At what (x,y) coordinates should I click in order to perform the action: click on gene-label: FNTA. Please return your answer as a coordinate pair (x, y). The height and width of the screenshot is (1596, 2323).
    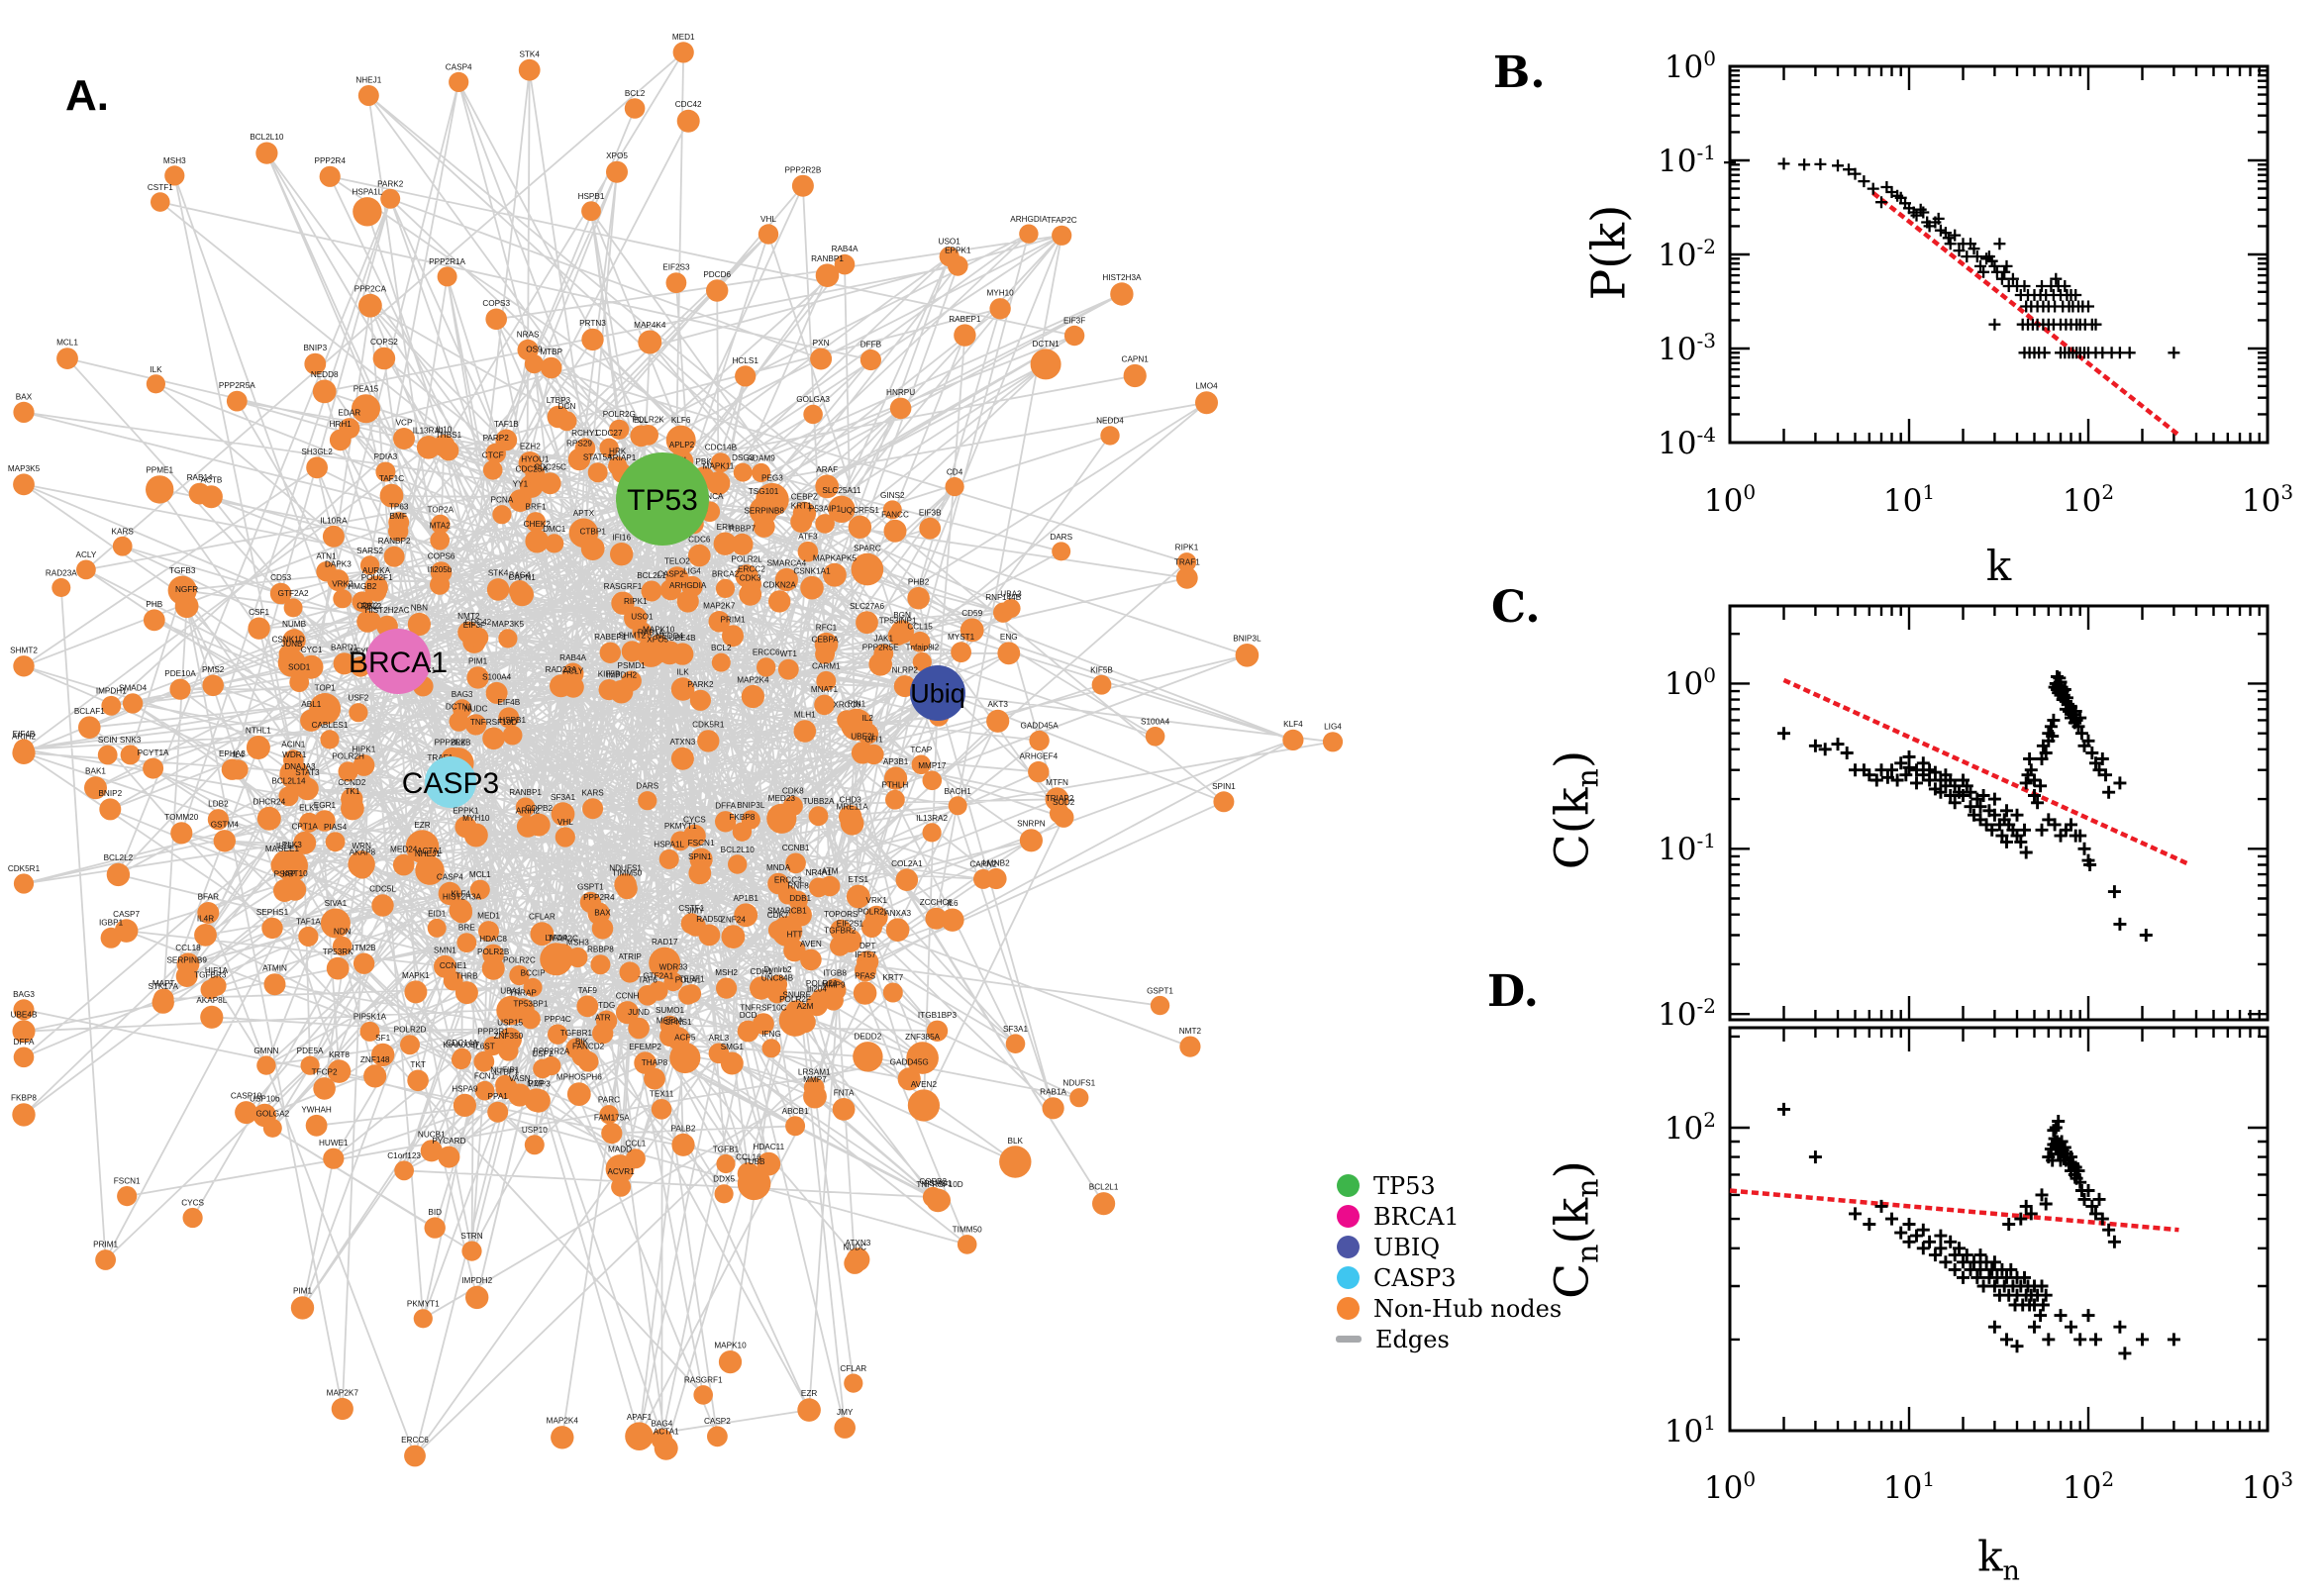
    Looking at the image, I should click on (844, 1092).